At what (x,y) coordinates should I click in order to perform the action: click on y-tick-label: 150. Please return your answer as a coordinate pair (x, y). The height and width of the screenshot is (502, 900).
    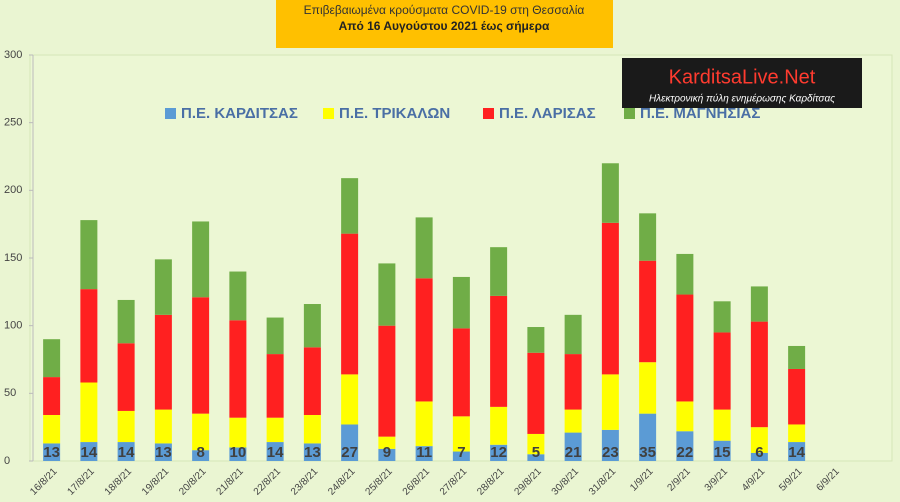
    Looking at the image, I should click on (13, 258).